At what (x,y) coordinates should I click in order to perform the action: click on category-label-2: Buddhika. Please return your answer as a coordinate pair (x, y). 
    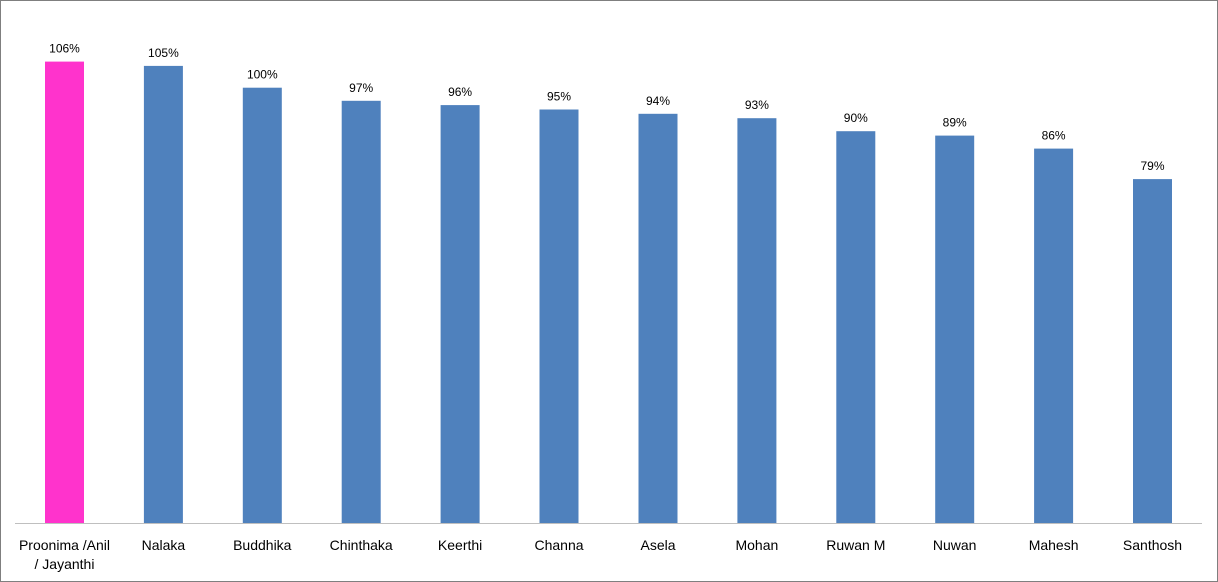
    Looking at the image, I should click on (262, 545).